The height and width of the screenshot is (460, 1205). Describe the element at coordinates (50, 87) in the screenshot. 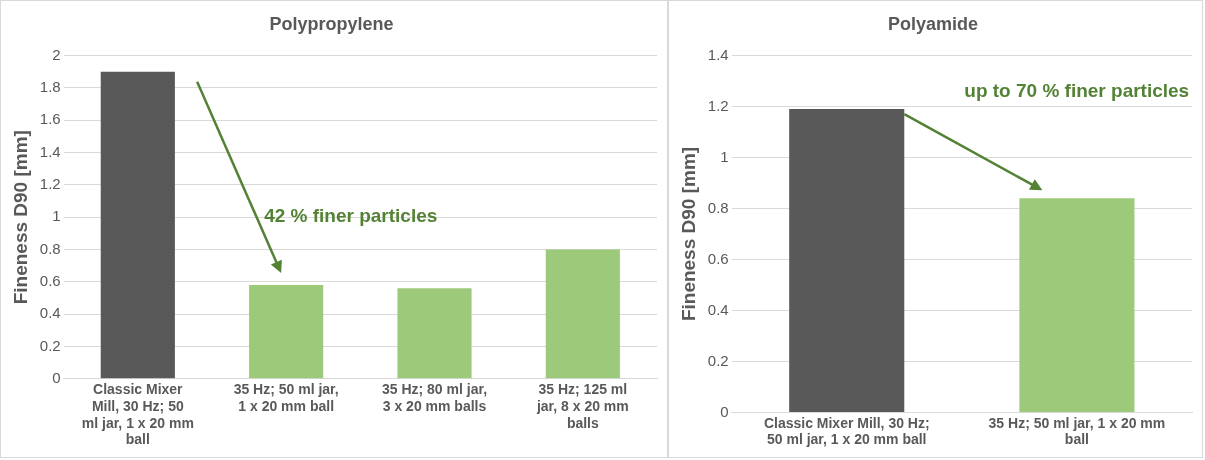

I see `y-tick-label: 1.8` at that location.